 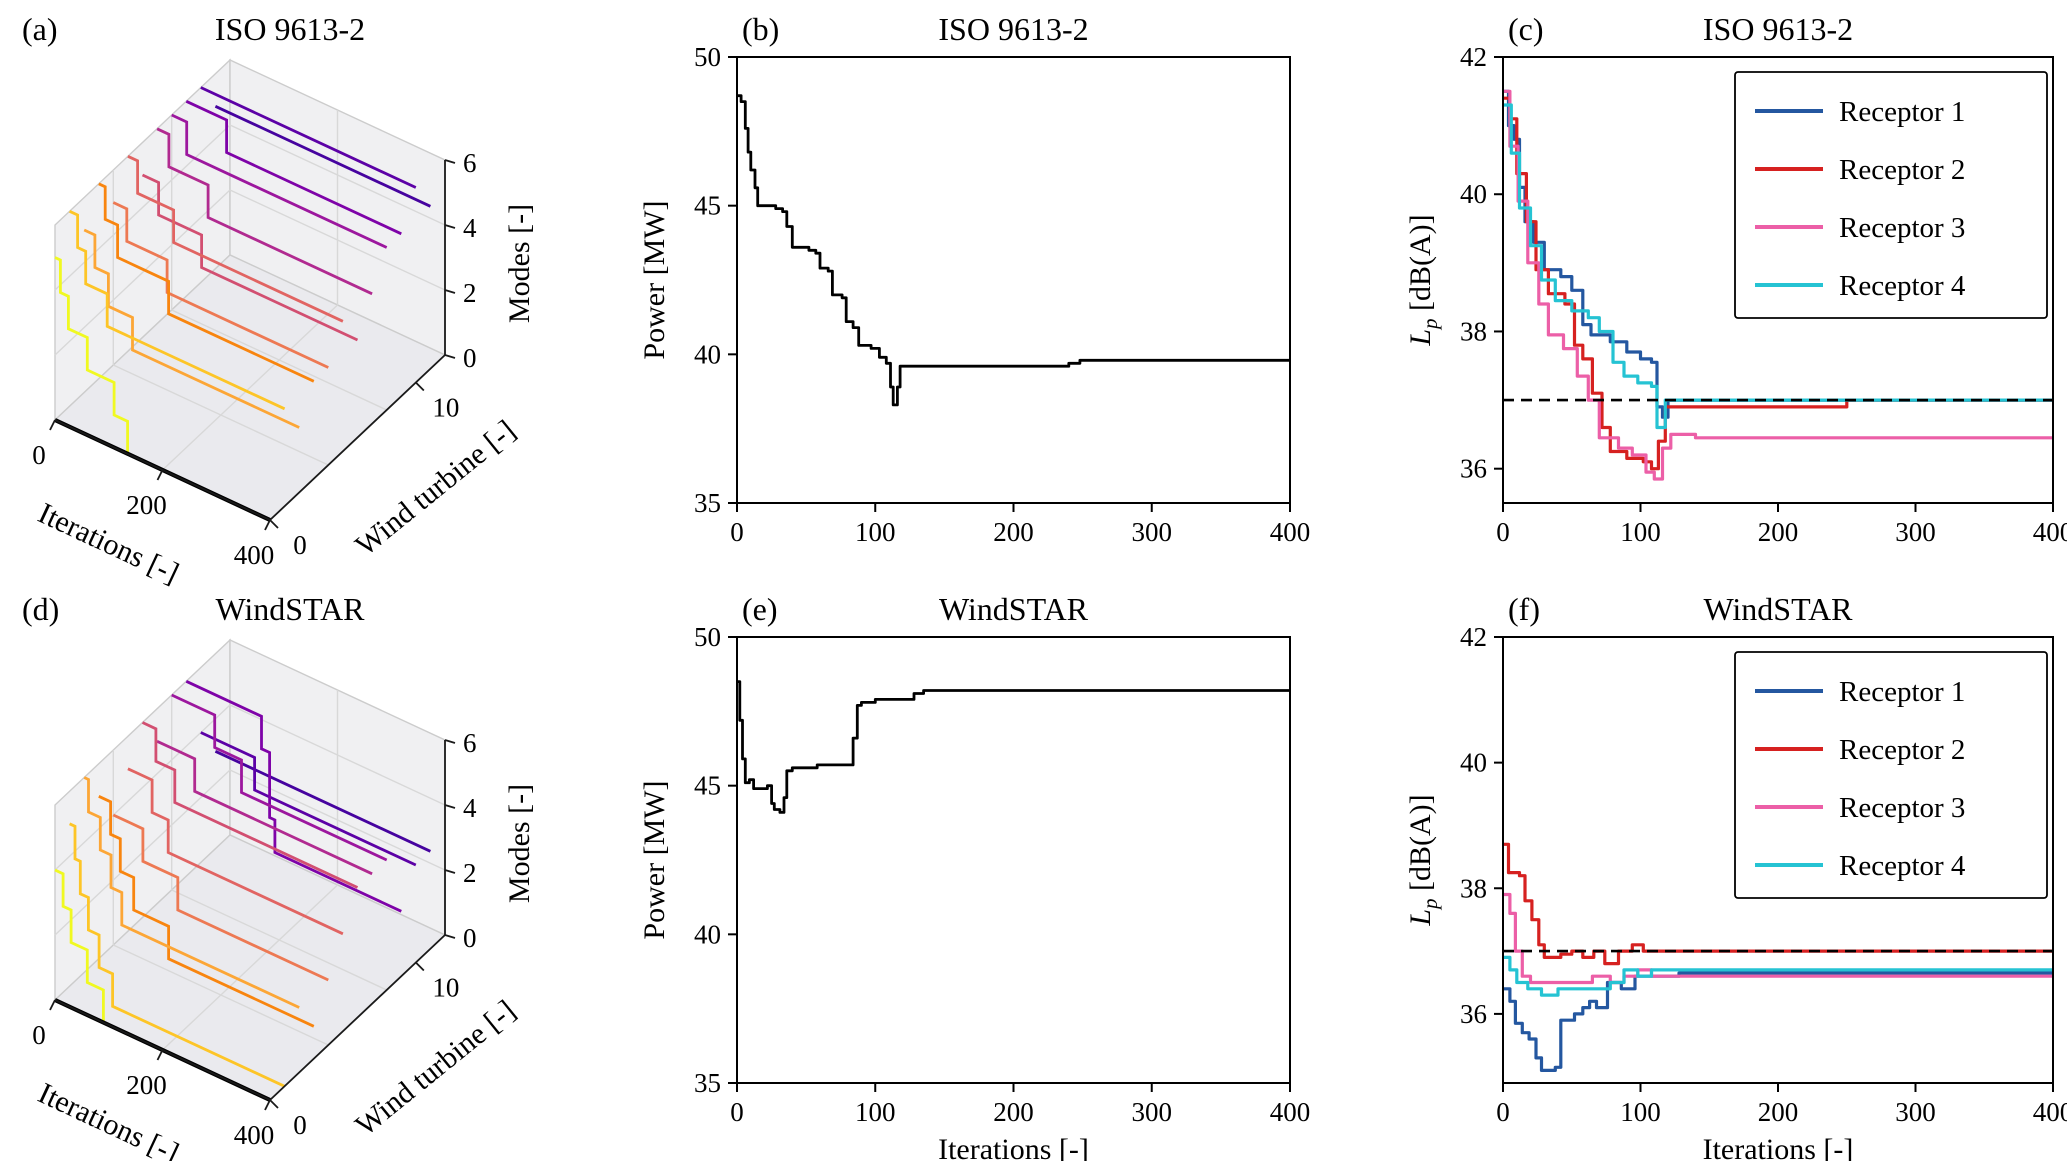 I want to click on panel-letter: (d), so click(x=40, y=609).